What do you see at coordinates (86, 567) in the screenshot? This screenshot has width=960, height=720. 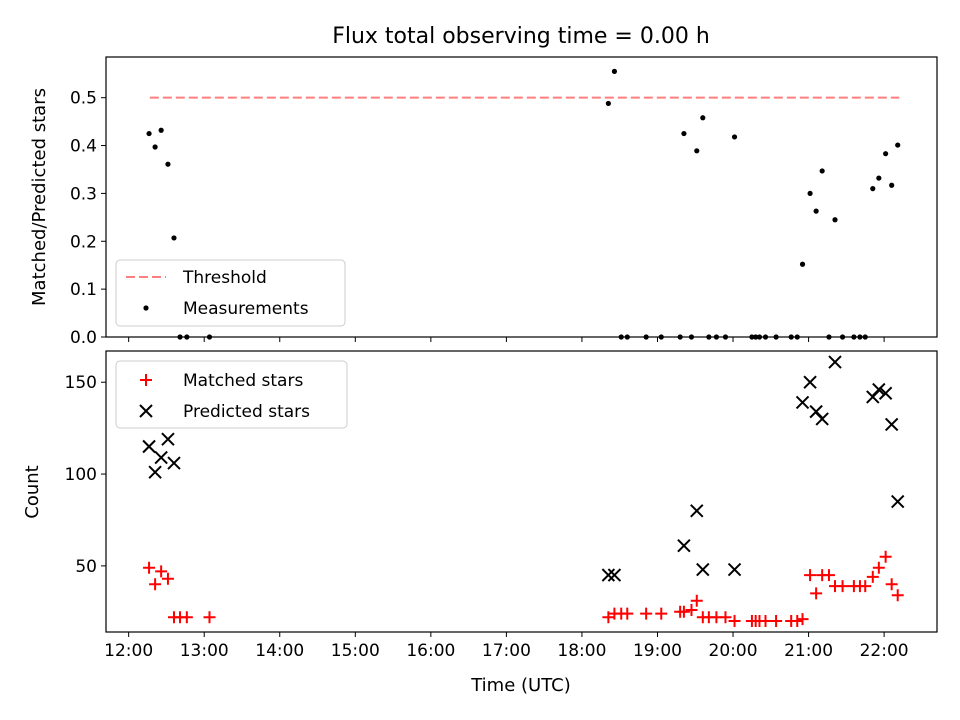 I see `y-tick-label: 50` at bounding box center [86, 567].